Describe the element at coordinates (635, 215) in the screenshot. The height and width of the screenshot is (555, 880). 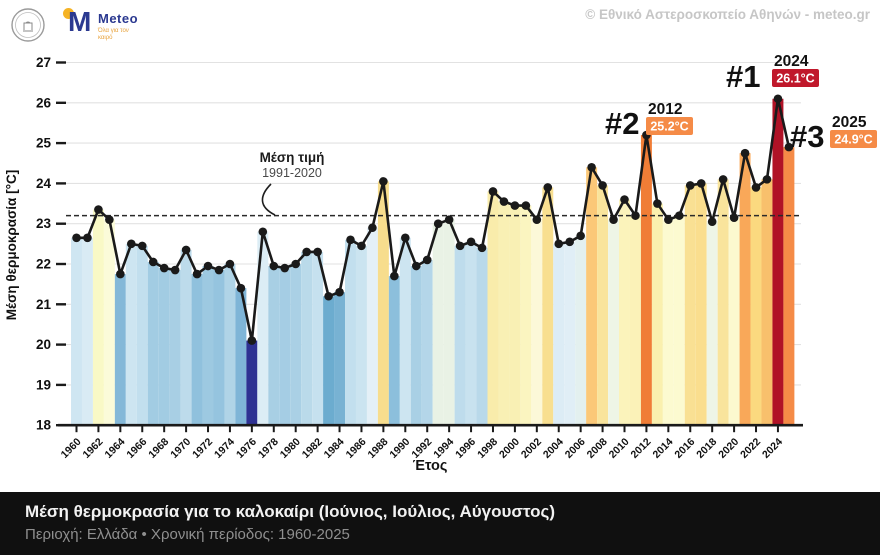
I see `data-point-2011` at that location.